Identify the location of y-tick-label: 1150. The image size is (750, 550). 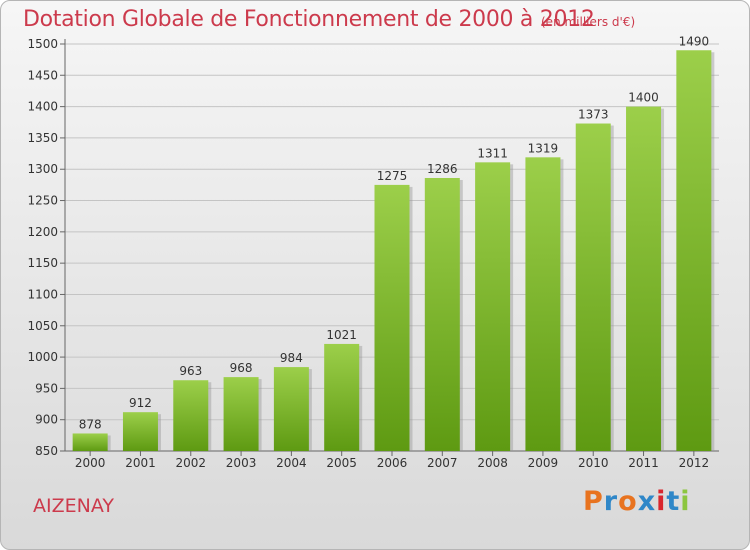
(42, 263).